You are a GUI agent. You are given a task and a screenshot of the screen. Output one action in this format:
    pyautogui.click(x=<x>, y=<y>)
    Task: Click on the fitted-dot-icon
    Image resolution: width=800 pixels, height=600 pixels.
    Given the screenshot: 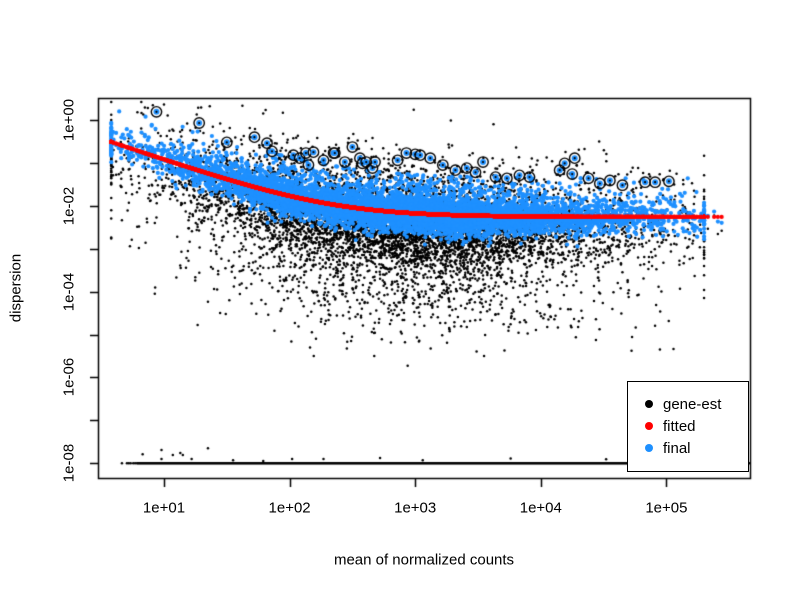 What is the action you would take?
    pyautogui.click(x=649, y=426)
    